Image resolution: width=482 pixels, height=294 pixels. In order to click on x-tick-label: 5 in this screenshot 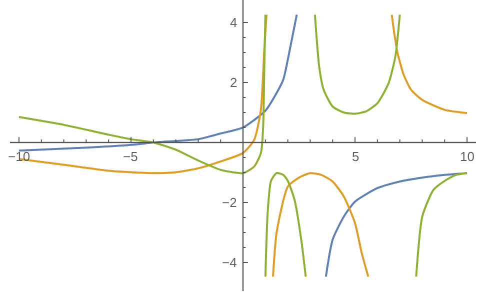, I will do `click(356, 156)`.